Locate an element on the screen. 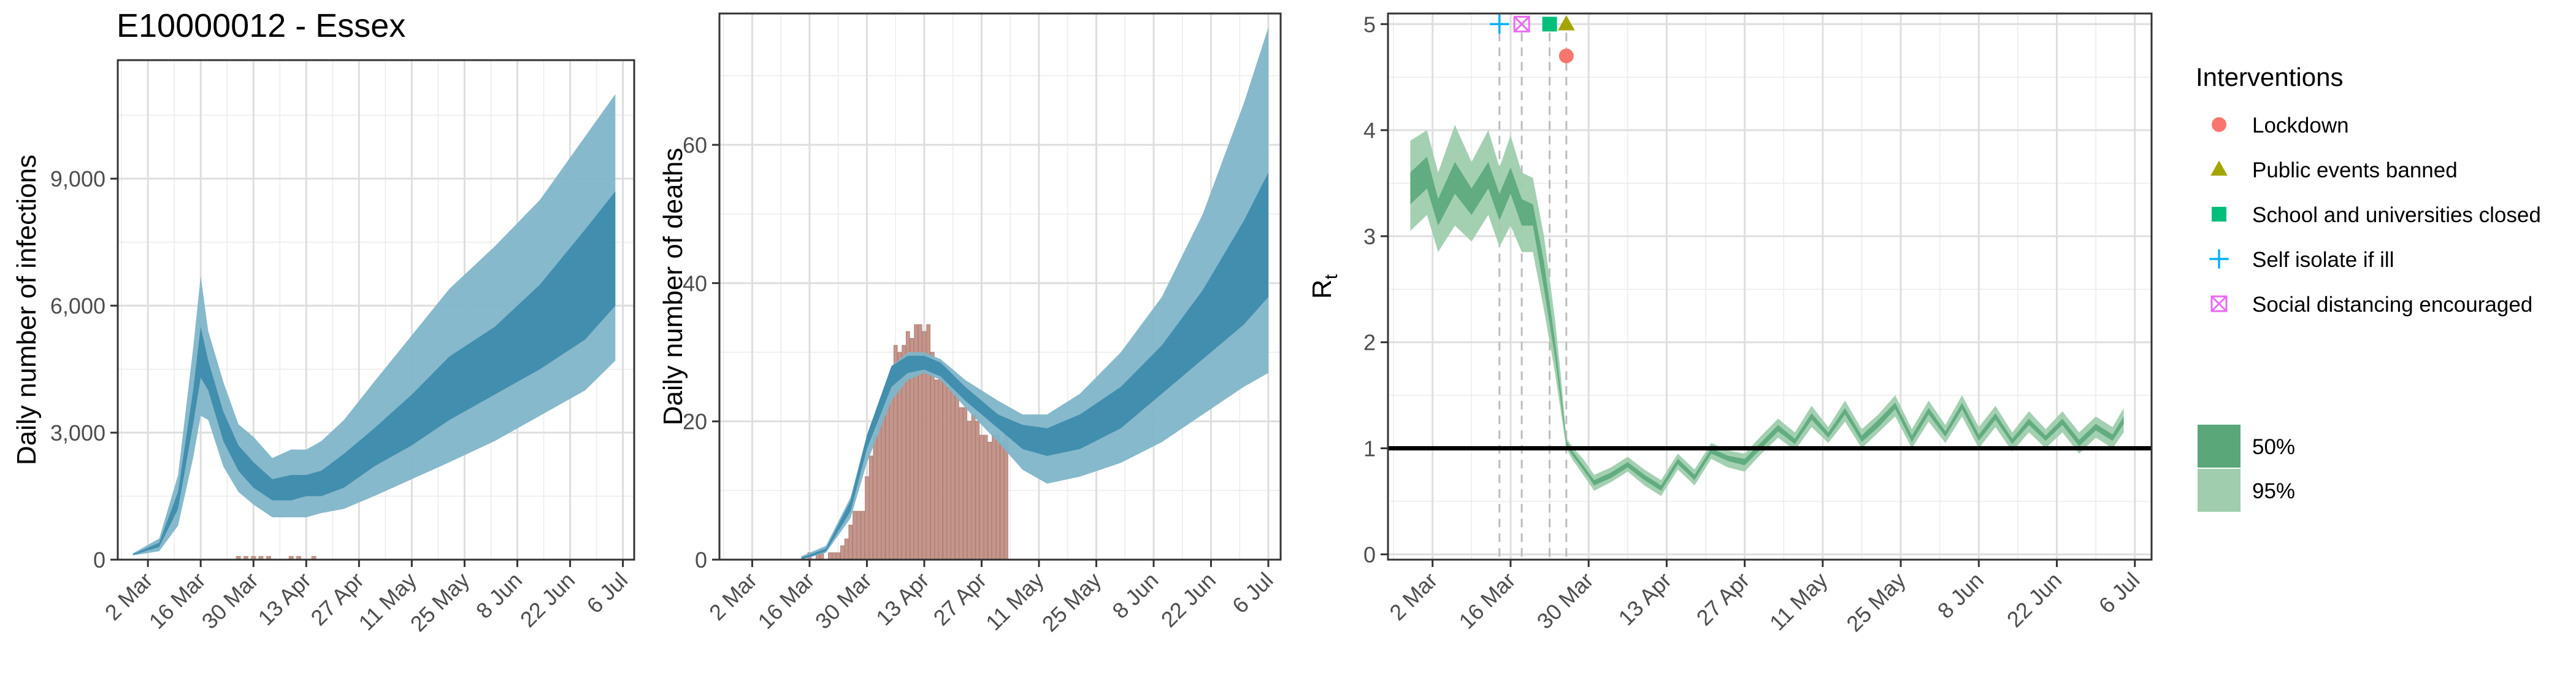 This screenshot has height=683, width=2576. y-tick-label: 40 is located at coordinates (695, 283).